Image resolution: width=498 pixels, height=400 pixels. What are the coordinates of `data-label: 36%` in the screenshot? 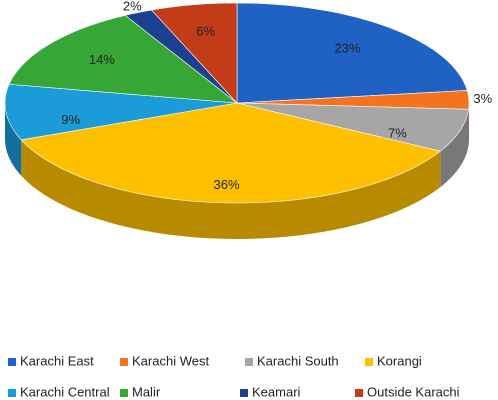 It's located at (226, 184).